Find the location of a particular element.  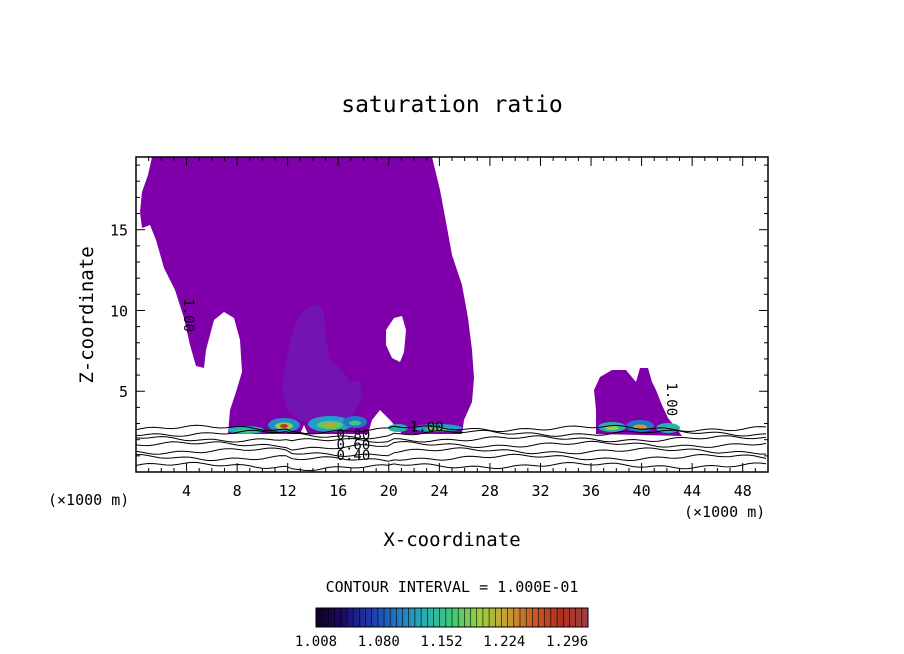

colorbar-labels: 1.008 1.080 1.152 1.224 1.296 is located at coordinates (441, 642).